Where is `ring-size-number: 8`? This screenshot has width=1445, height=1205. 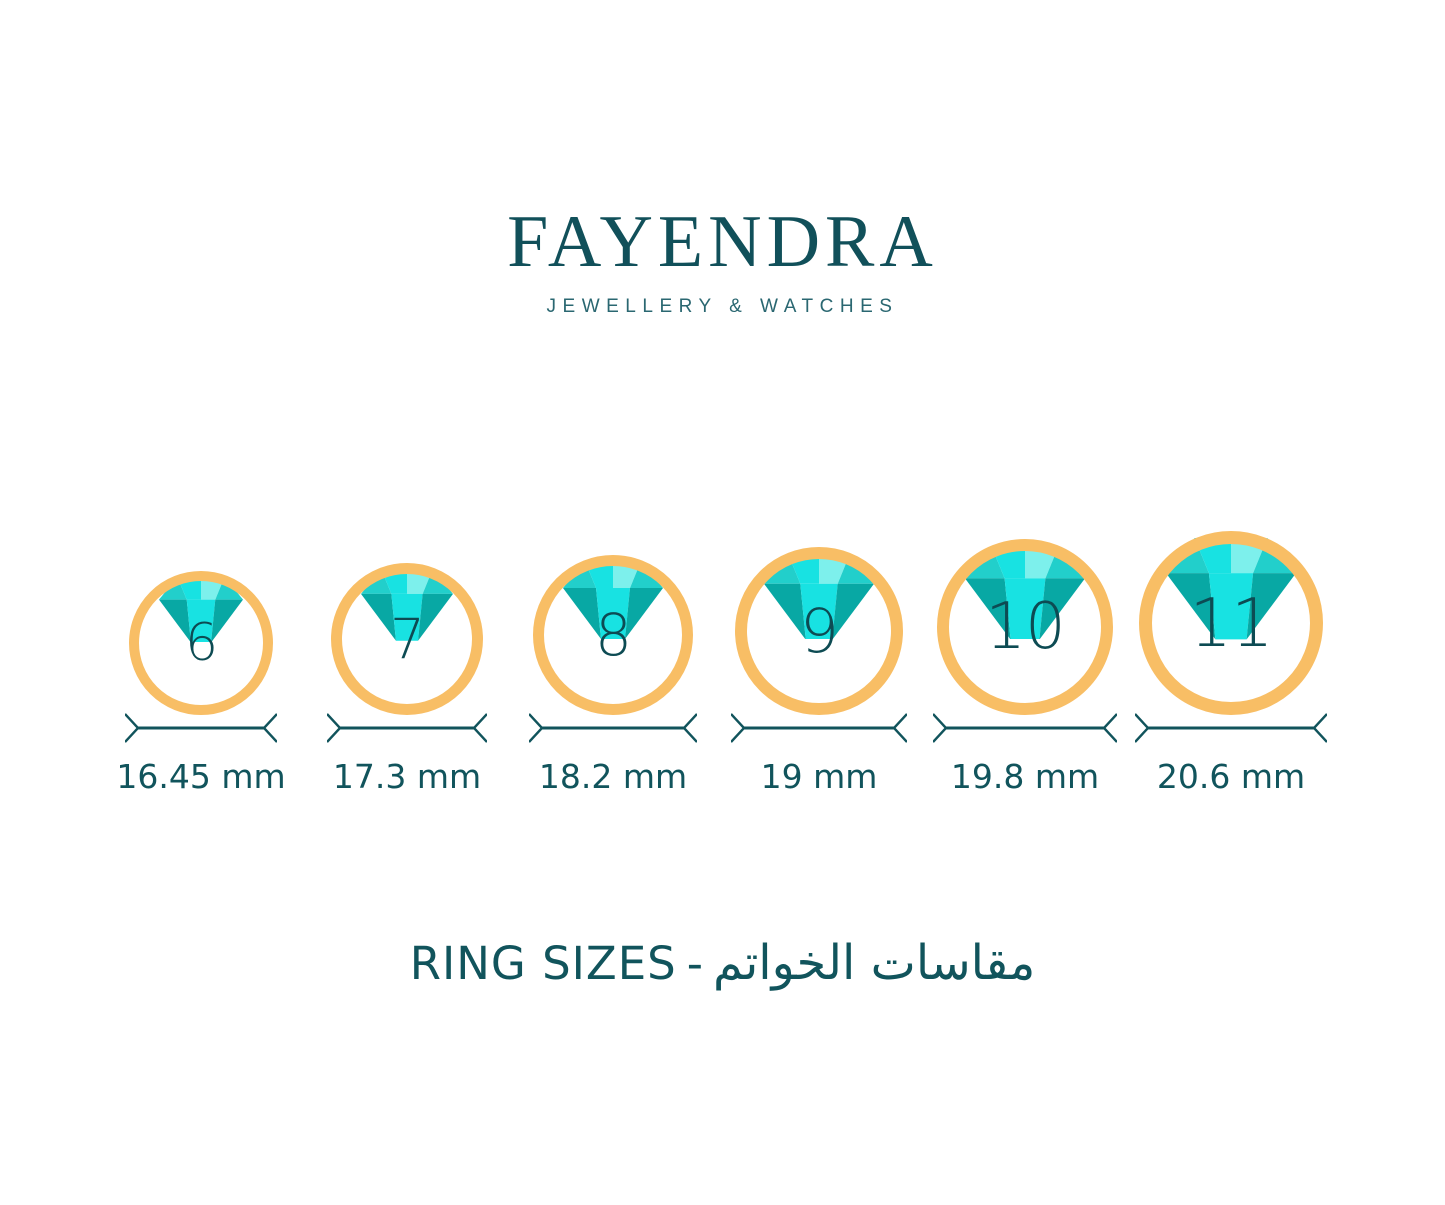
ring-size-number: 8 is located at coordinates (613, 634).